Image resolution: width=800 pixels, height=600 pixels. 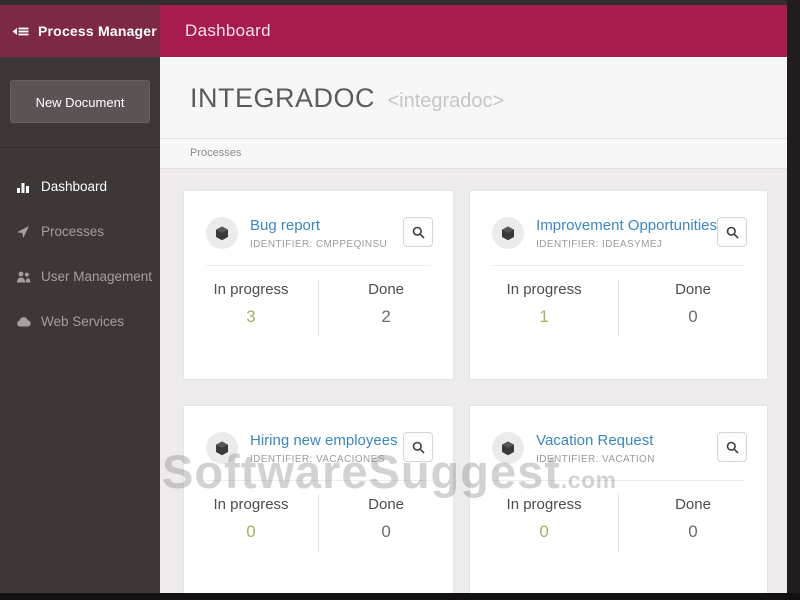 I want to click on sidebar-item-user-management: User Management, so click(x=80, y=276).